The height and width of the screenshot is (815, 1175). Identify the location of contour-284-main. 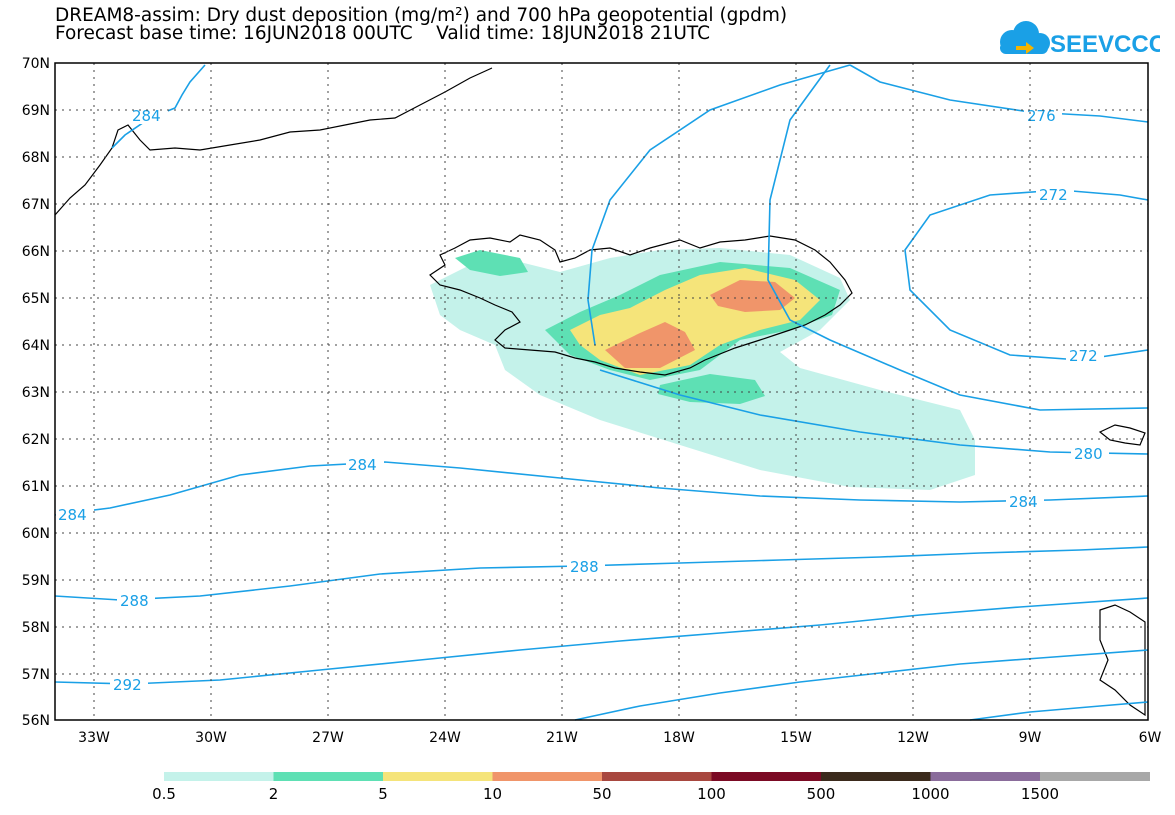
(601, 488).